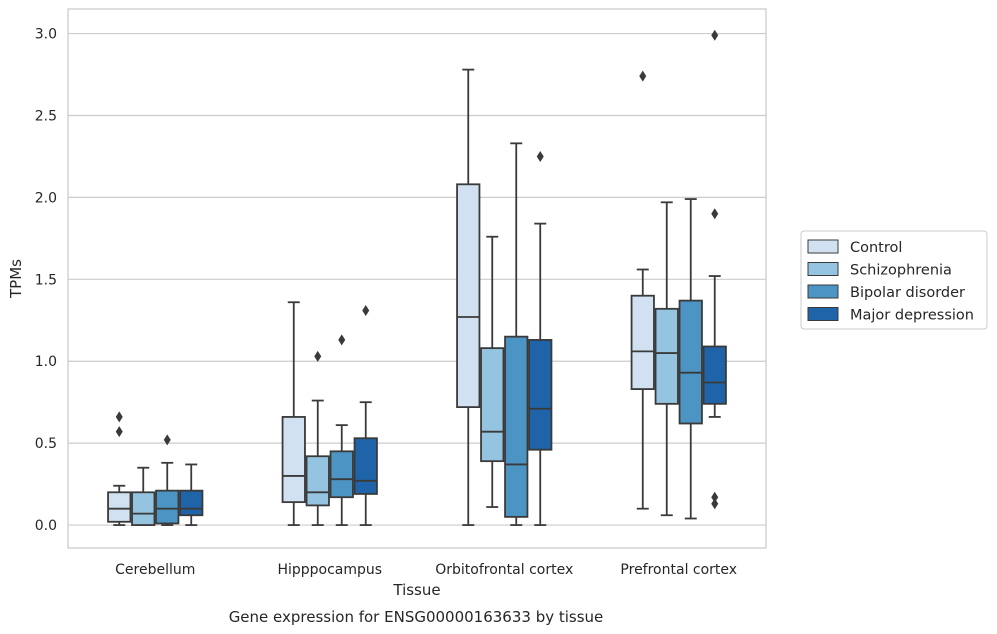 The height and width of the screenshot is (634, 997). I want to click on legend-label: Schizophrenia, so click(901, 271).